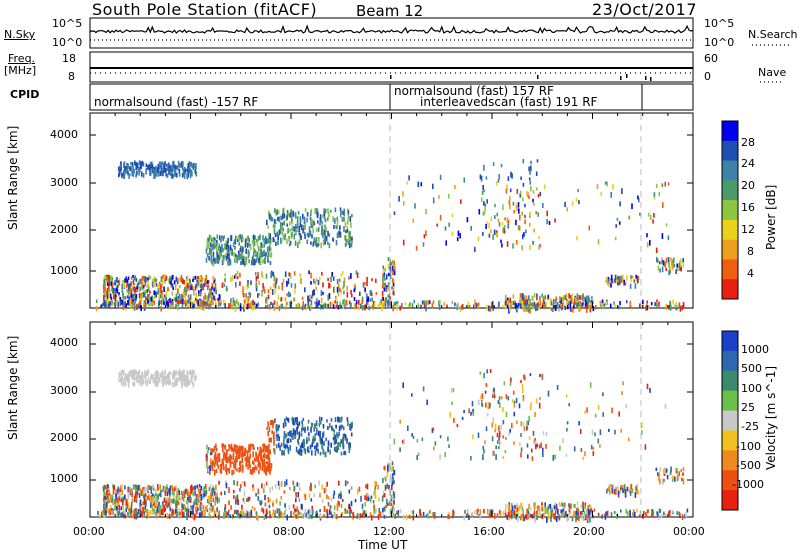  Describe the element at coordinates (448, 517) in the screenshot. I see `echo-point-2074` at that location.